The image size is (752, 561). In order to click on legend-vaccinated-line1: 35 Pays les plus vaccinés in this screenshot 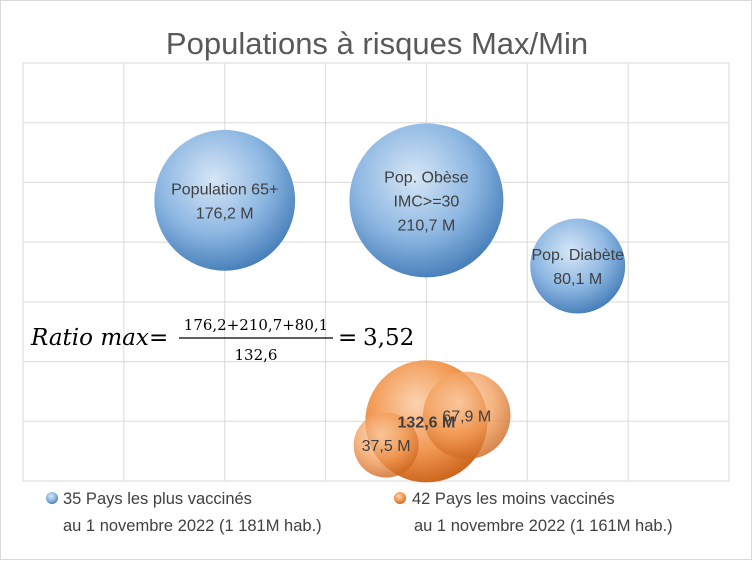, I will do `click(157, 499)`.